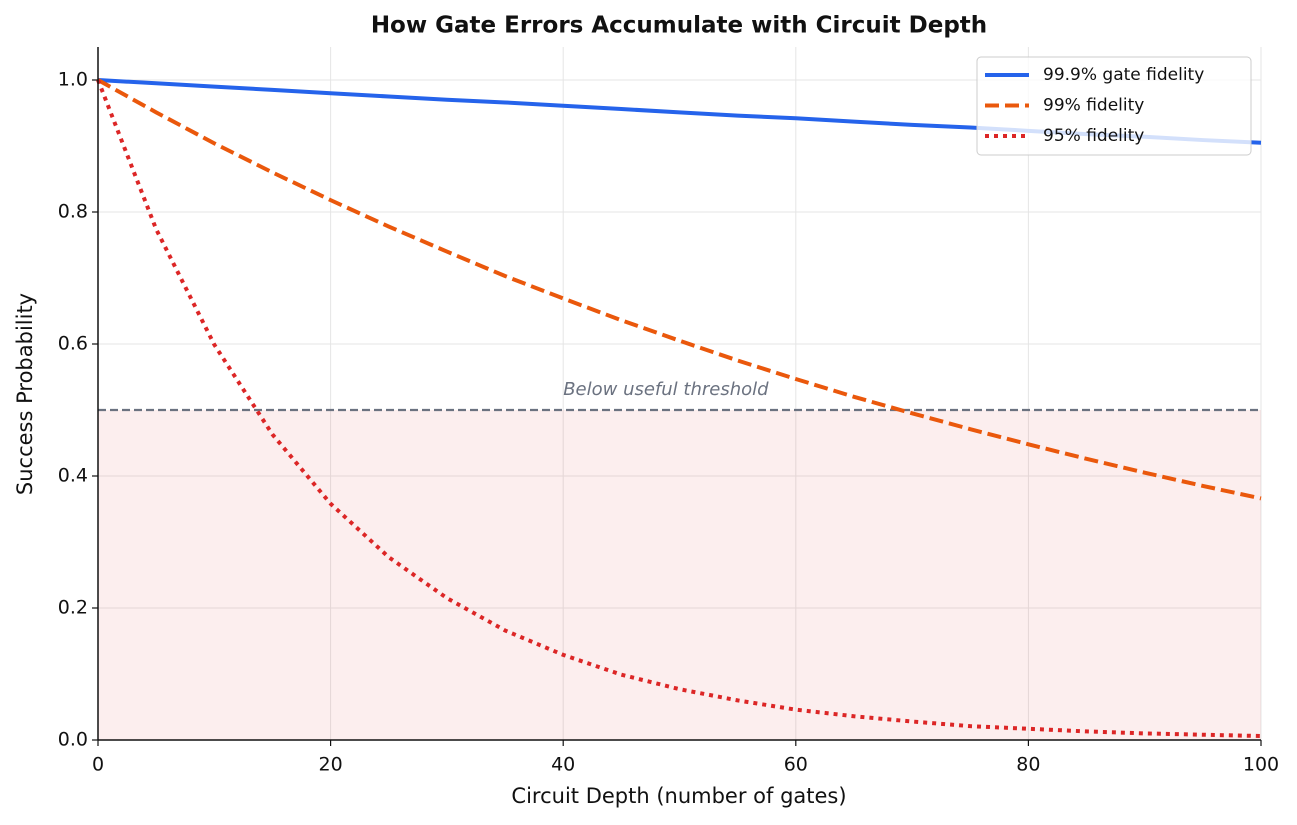 The image size is (1297, 825). What do you see at coordinates (331, 765) in the screenshot?
I see `x-tick-label: 20` at bounding box center [331, 765].